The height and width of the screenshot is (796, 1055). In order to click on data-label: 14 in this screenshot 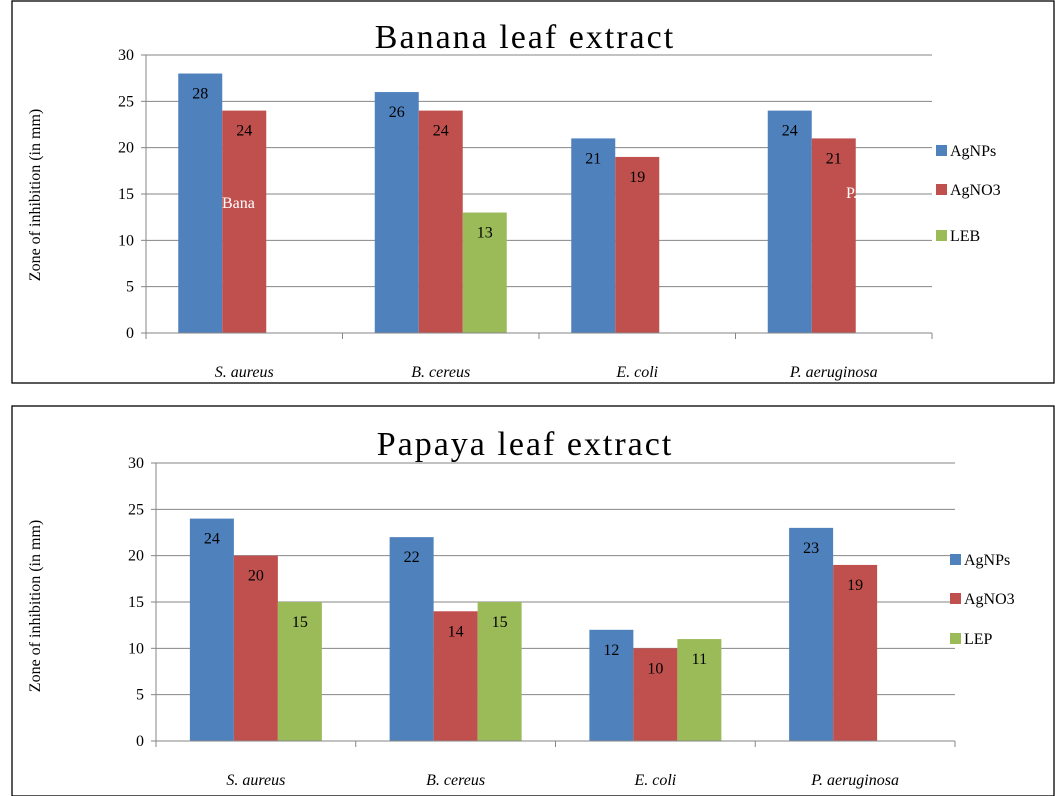, I will do `click(456, 631)`.